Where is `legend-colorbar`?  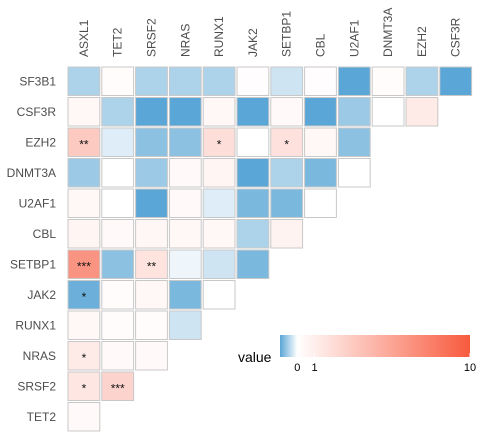
legend-colorbar is located at coordinates (375, 346).